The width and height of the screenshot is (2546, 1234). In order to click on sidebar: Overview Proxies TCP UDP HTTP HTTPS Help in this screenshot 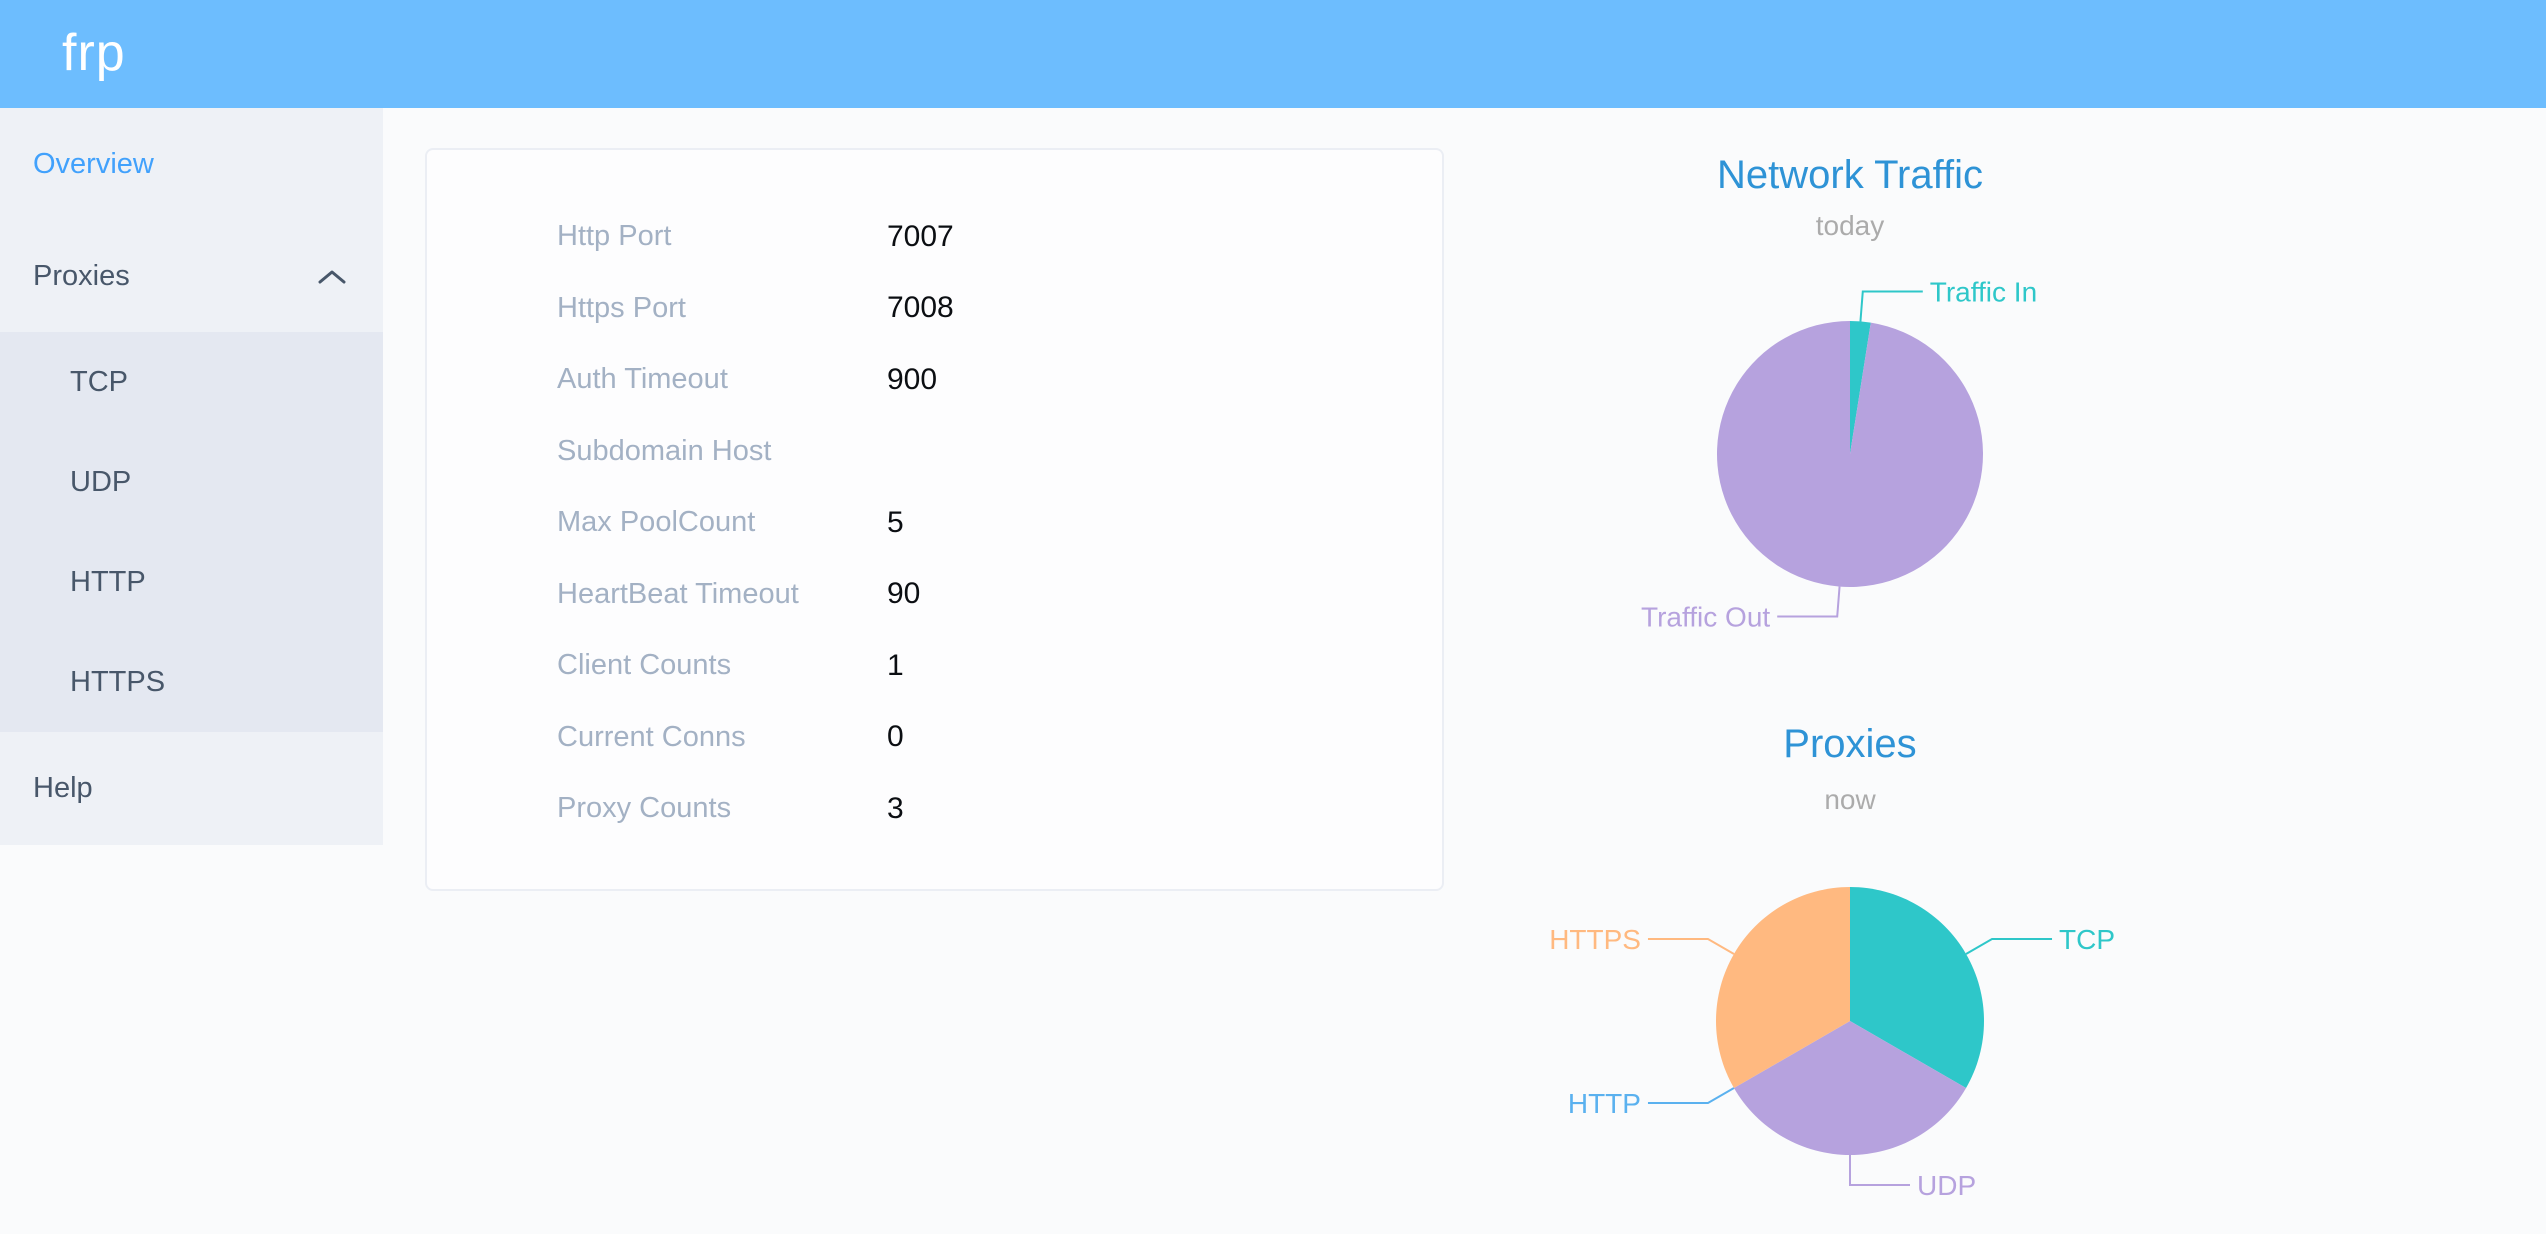, I will do `click(191, 476)`.